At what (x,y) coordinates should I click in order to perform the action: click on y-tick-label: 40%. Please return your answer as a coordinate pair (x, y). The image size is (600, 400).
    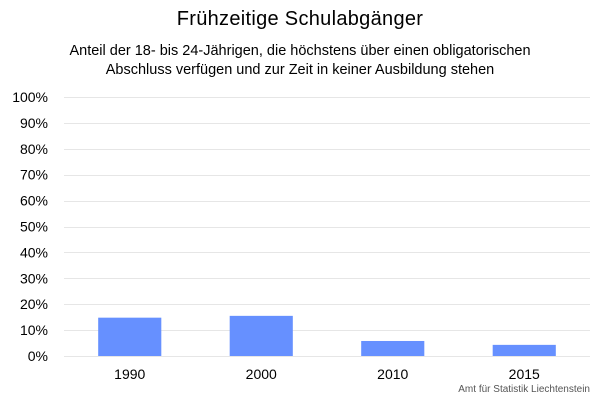
    Looking at the image, I should click on (34, 252).